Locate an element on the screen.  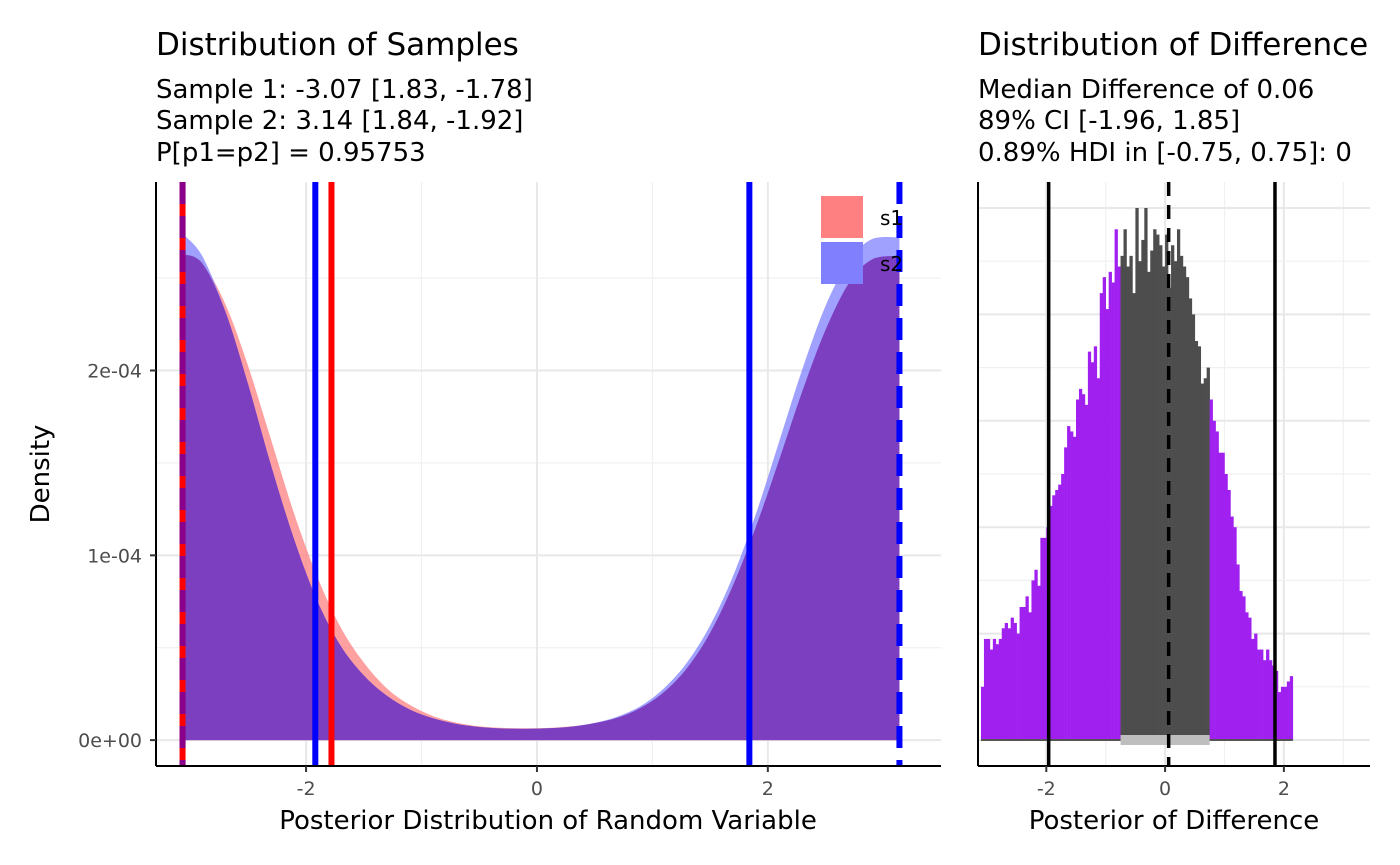
legend-label-s1: s1 is located at coordinates (891, 218).